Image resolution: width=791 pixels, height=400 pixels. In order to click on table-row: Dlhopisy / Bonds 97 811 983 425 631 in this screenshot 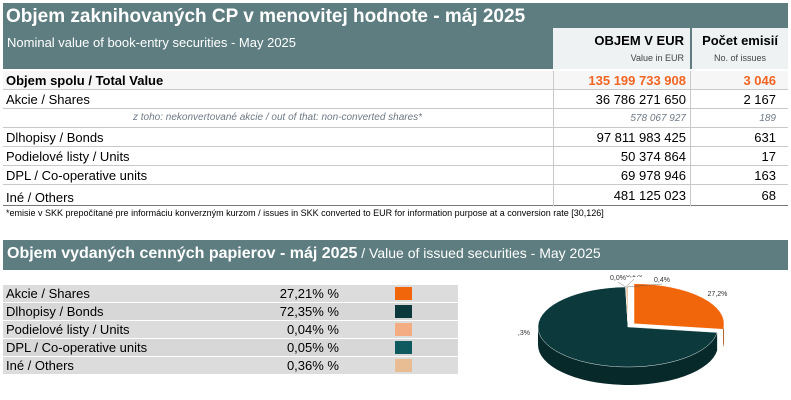, I will do `click(395, 137)`.